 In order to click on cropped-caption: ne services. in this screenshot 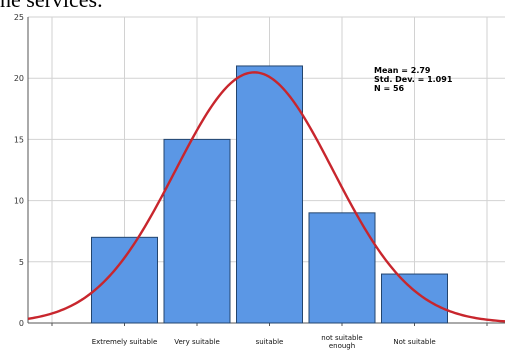, I will do `click(100, 4)`.